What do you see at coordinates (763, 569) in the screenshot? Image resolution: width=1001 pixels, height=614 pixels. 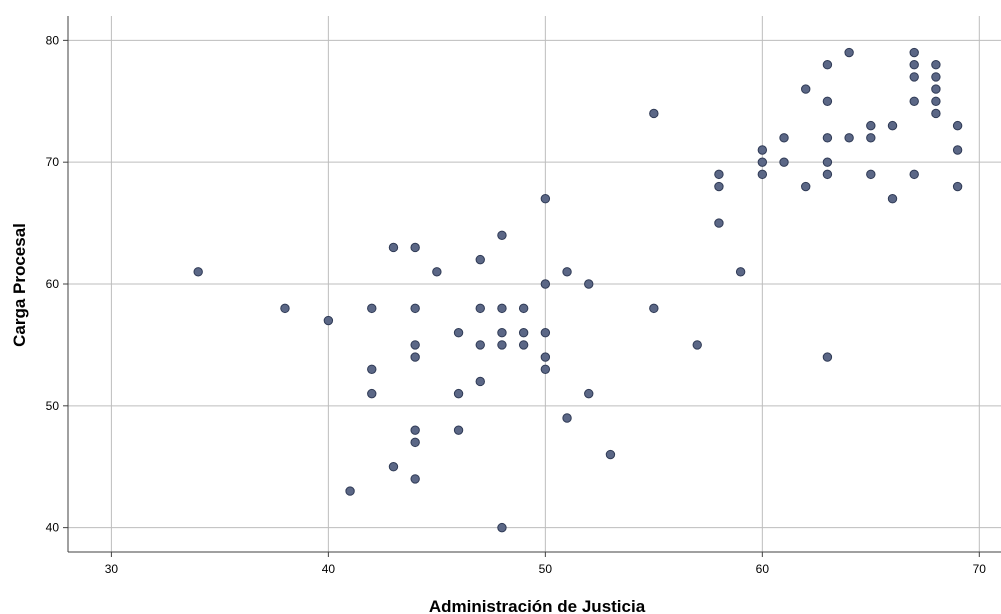 I see `x-tick-label: 60` at bounding box center [763, 569].